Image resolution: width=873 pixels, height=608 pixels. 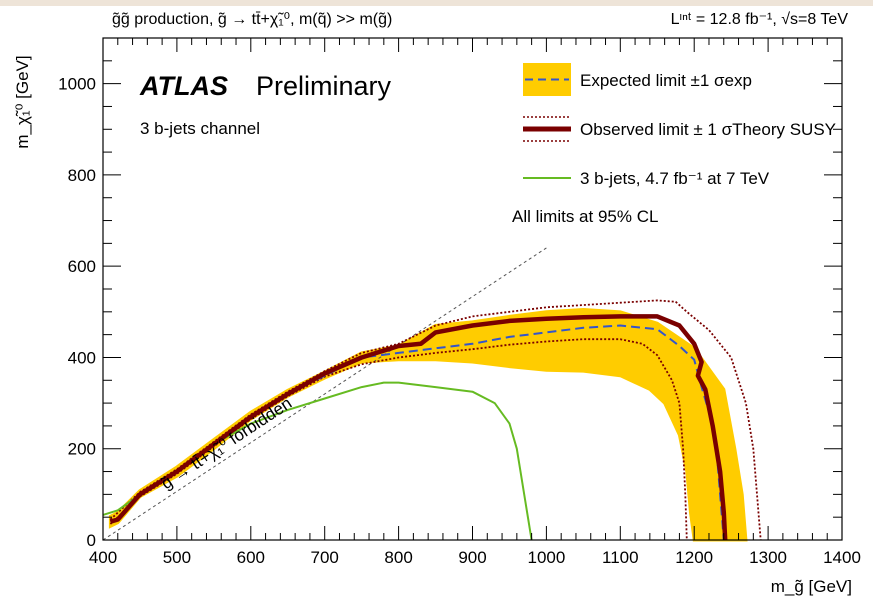 I want to click on atlas-title: ATLAS, so click(x=183, y=86).